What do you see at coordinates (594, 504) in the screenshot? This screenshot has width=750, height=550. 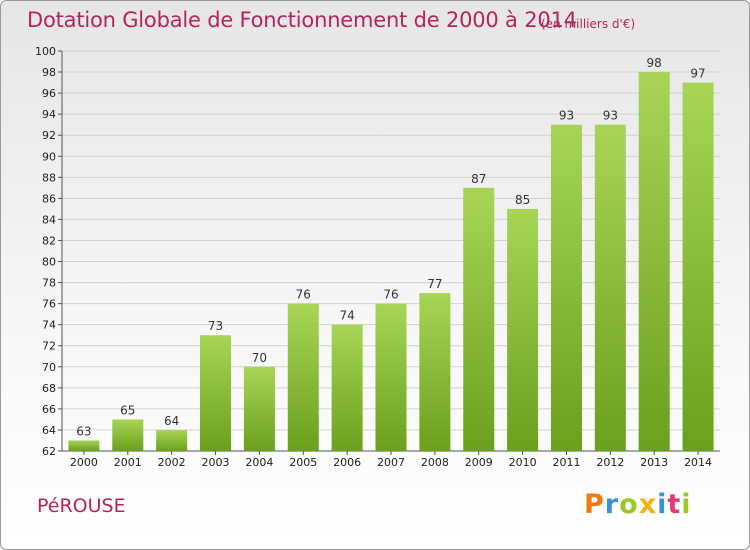 I see `logo-letter: P` at bounding box center [594, 504].